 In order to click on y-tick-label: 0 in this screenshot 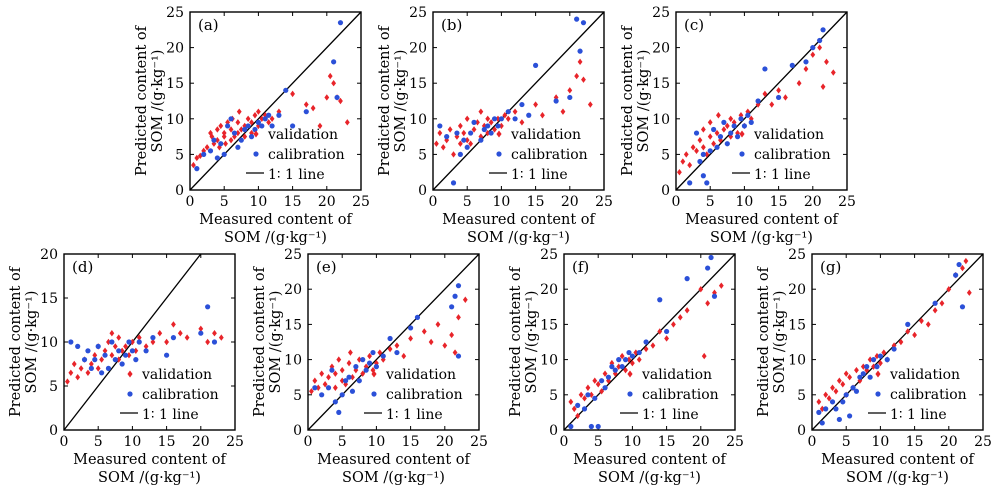, I will do `click(53, 431)`.